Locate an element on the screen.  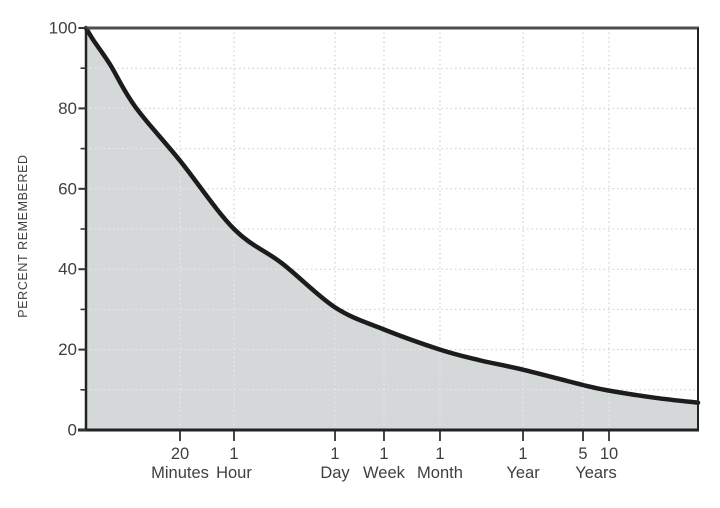
y-tick-label: 20 is located at coordinates (67, 349).